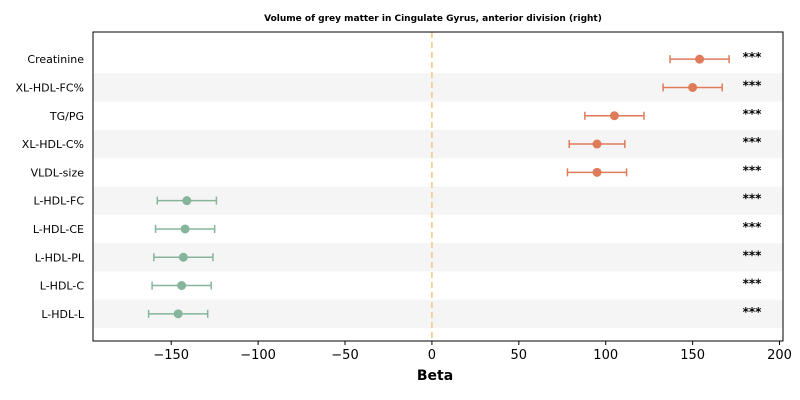 The height and width of the screenshot is (400, 800). I want to click on y-tick-label: L-HDL-C, so click(62, 286).